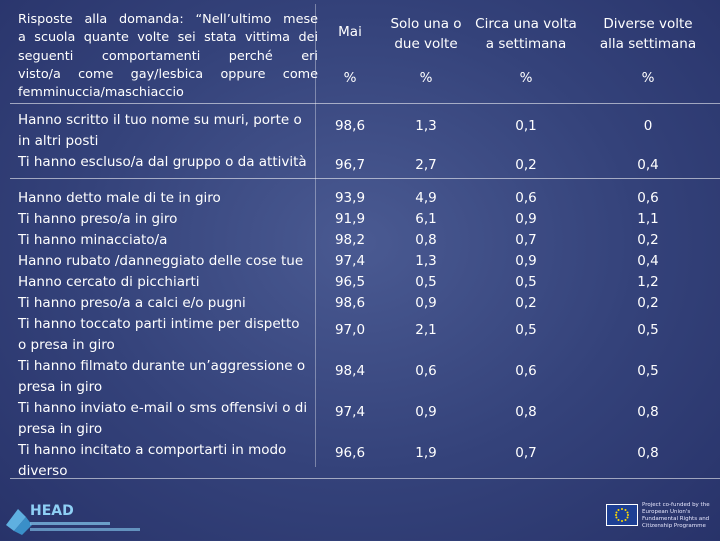 This screenshot has width=720, height=541. Describe the element at coordinates (350, 282) in the screenshot. I see `cell-value: 96,5` at that location.